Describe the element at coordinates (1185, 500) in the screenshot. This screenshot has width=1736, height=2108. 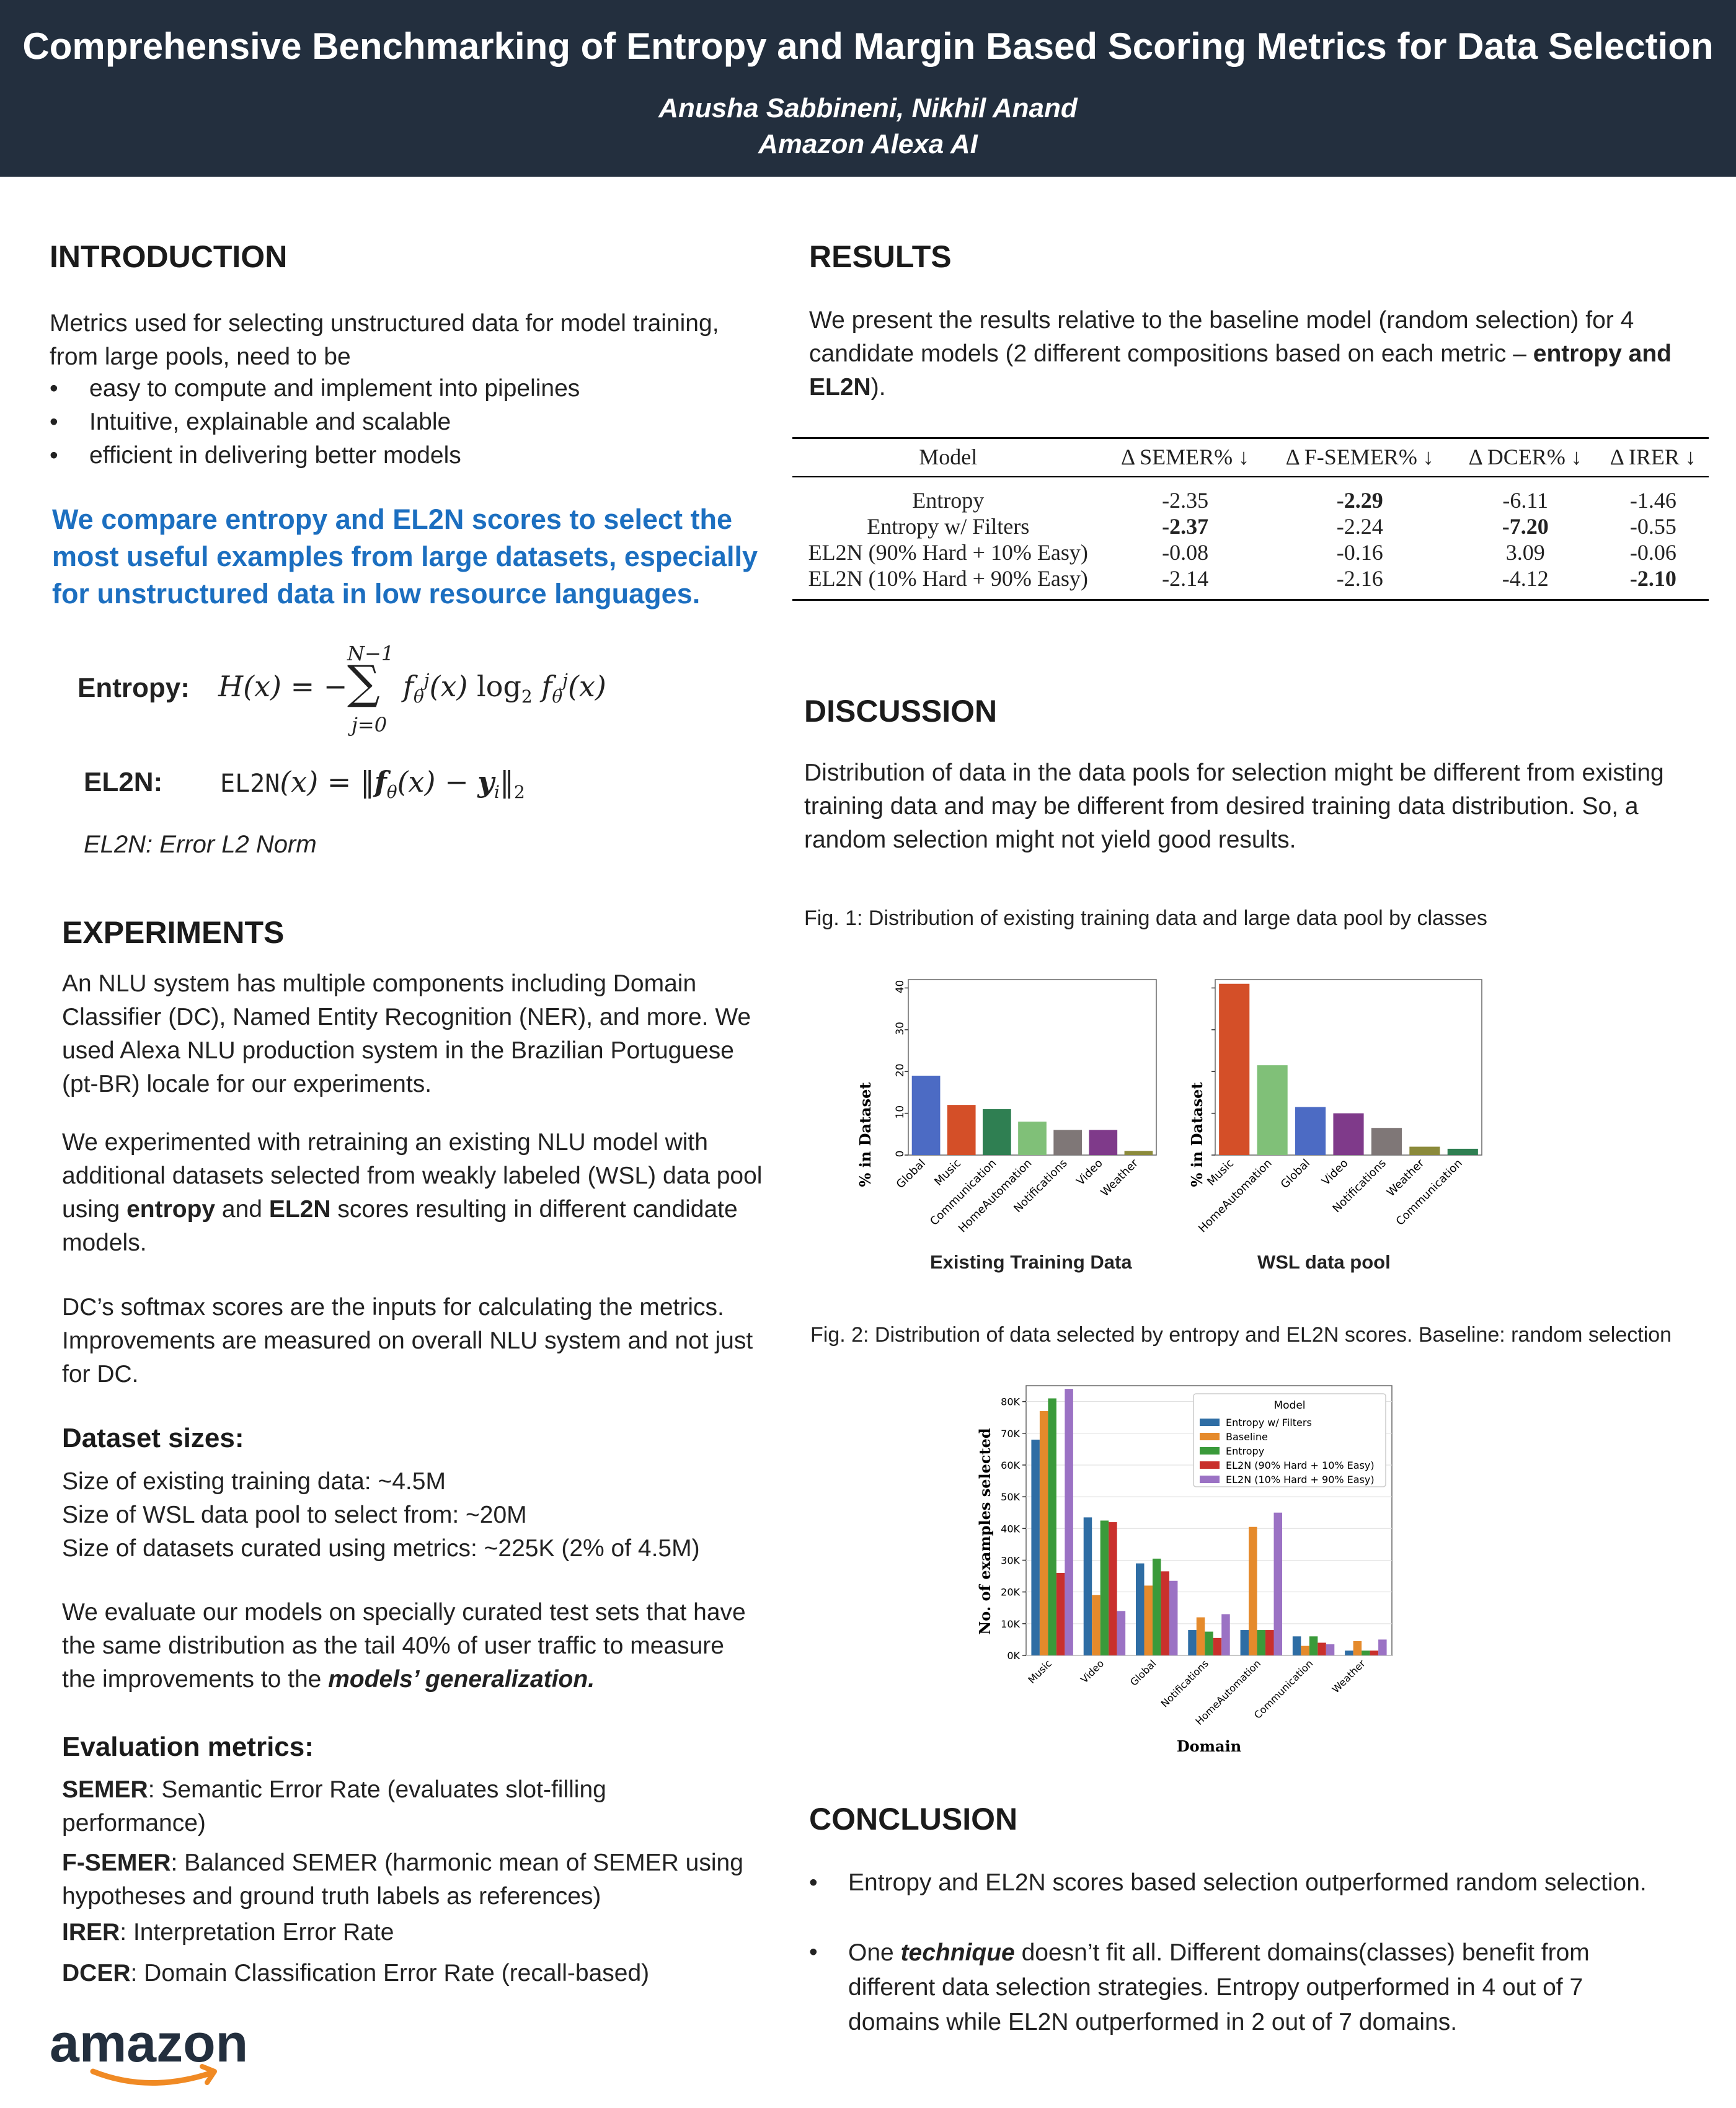
I see `table-cell: -2.35` at that location.